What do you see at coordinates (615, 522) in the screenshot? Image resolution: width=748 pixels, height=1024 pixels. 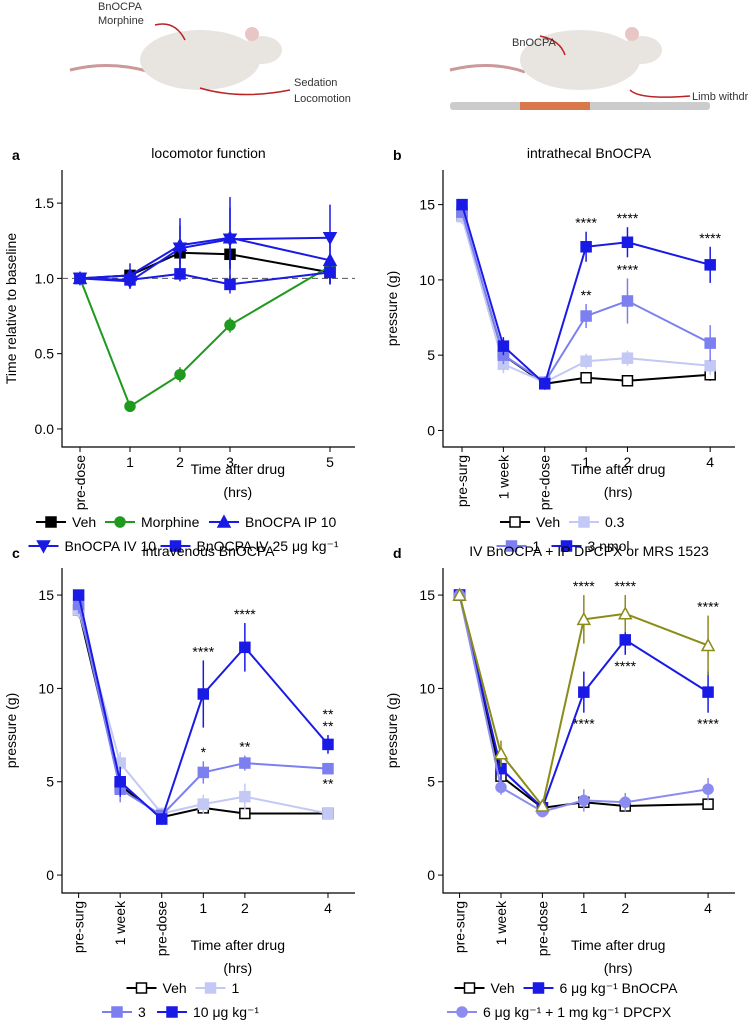 I see `legend-label: 0.3` at bounding box center [615, 522].